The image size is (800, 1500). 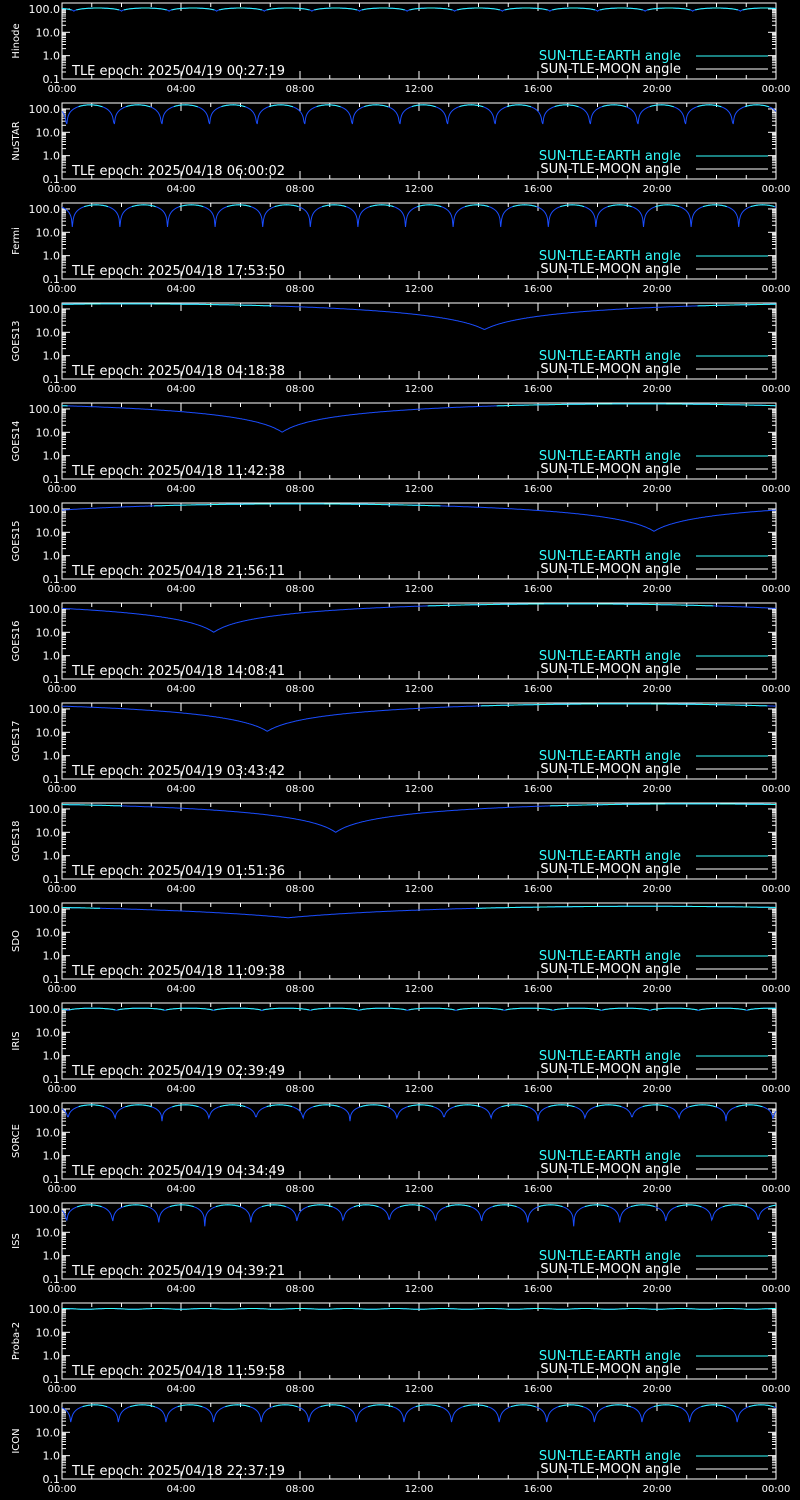 What do you see at coordinates (16, 1241) in the screenshot?
I see `y-axis-label: ISS` at bounding box center [16, 1241].